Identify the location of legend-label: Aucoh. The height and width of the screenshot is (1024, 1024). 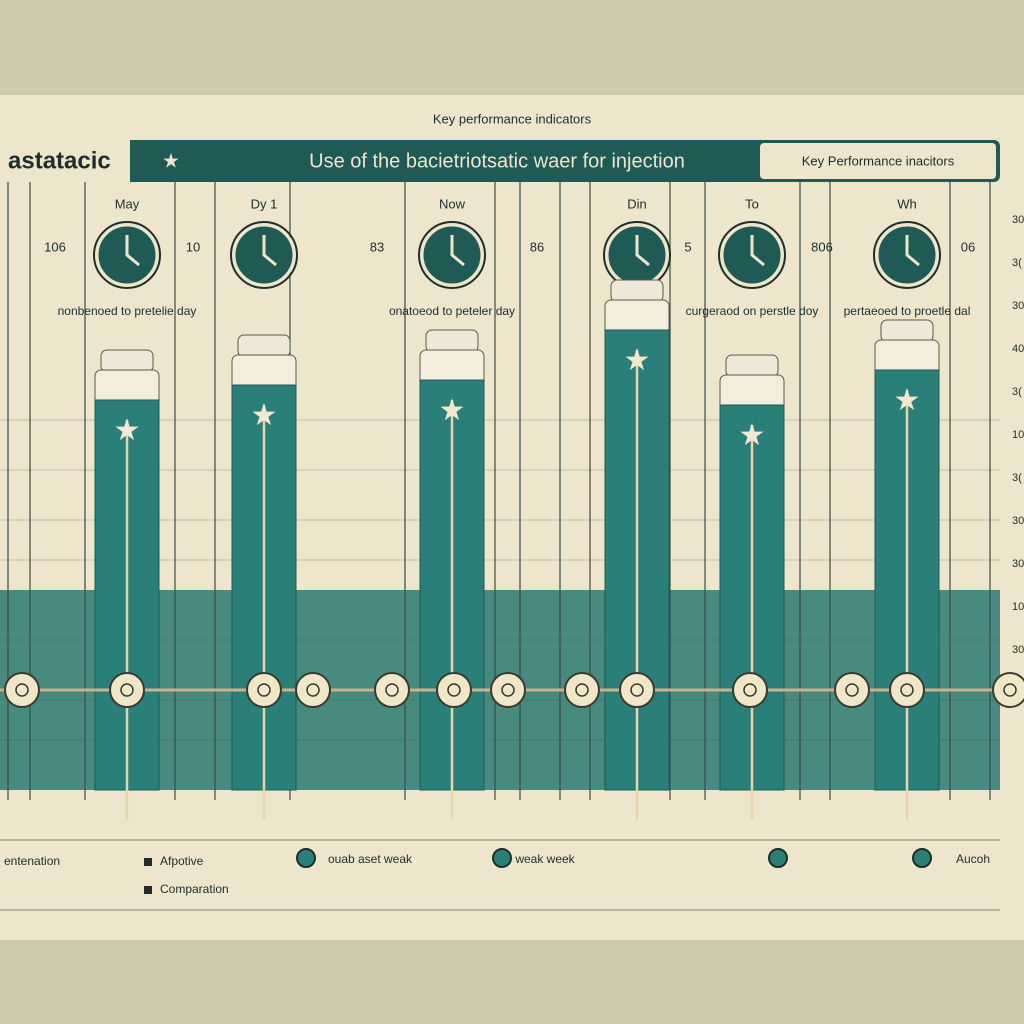
(973, 859).